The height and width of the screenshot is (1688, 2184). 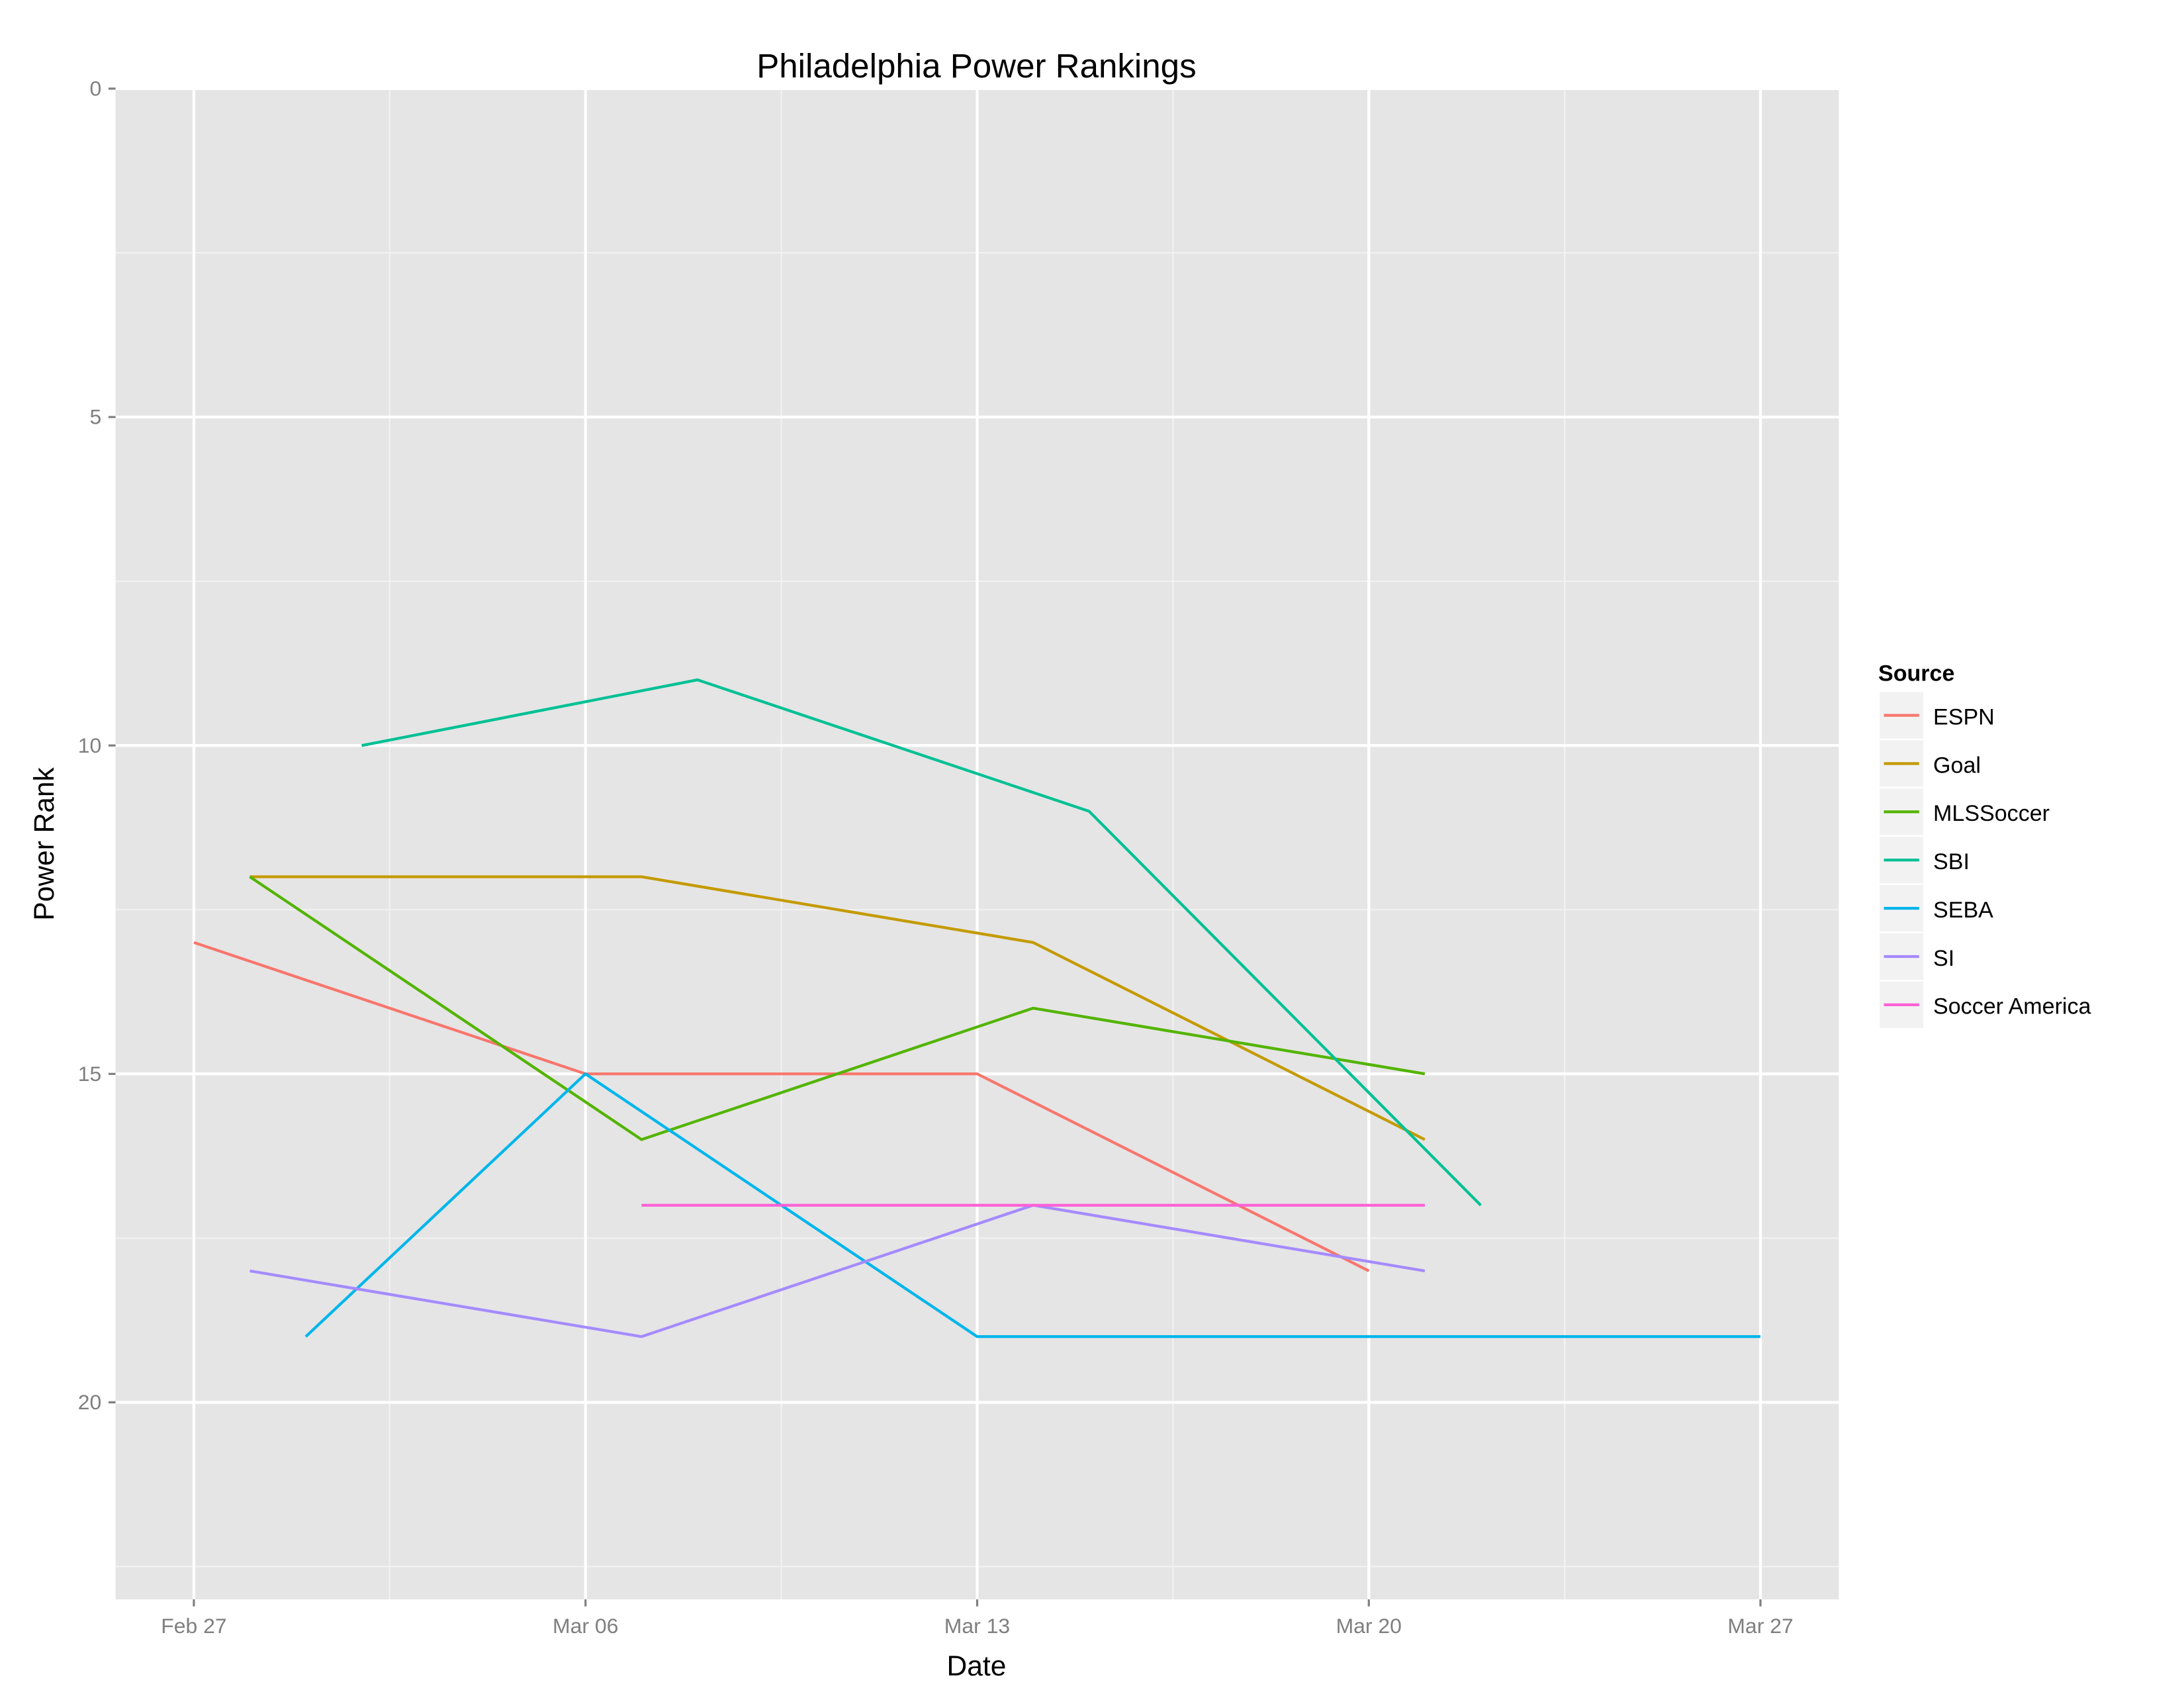 I want to click on x-axis-title: Date, so click(x=976, y=1666).